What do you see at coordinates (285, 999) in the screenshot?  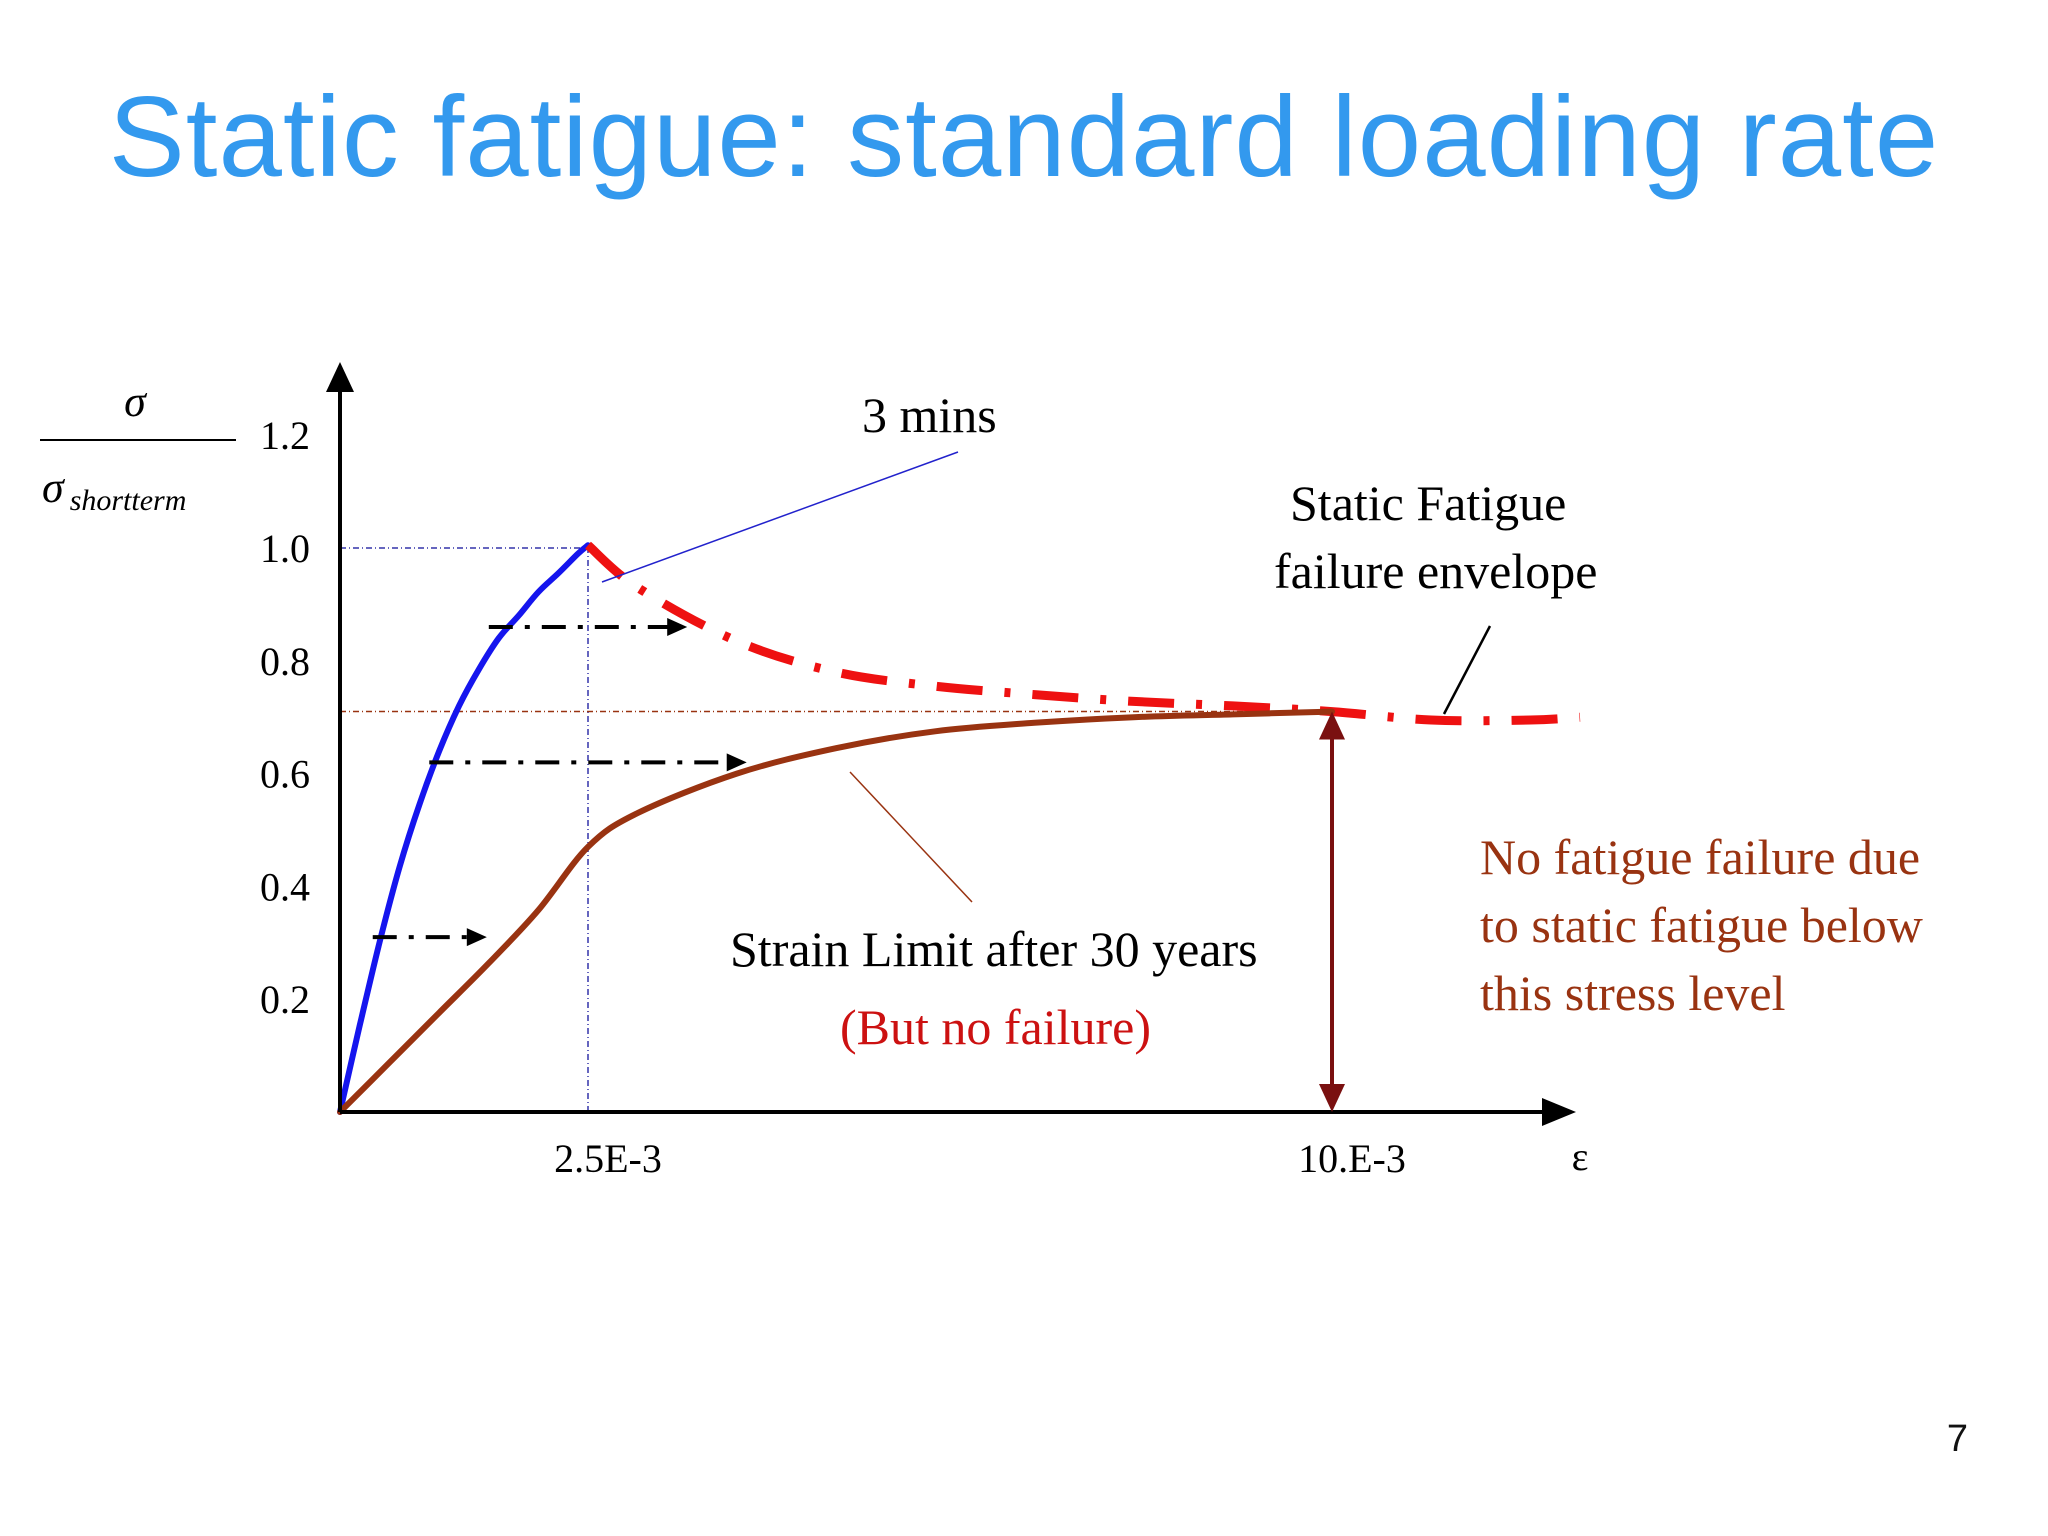 I see `y-tick-label: 0.2` at bounding box center [285, 999].